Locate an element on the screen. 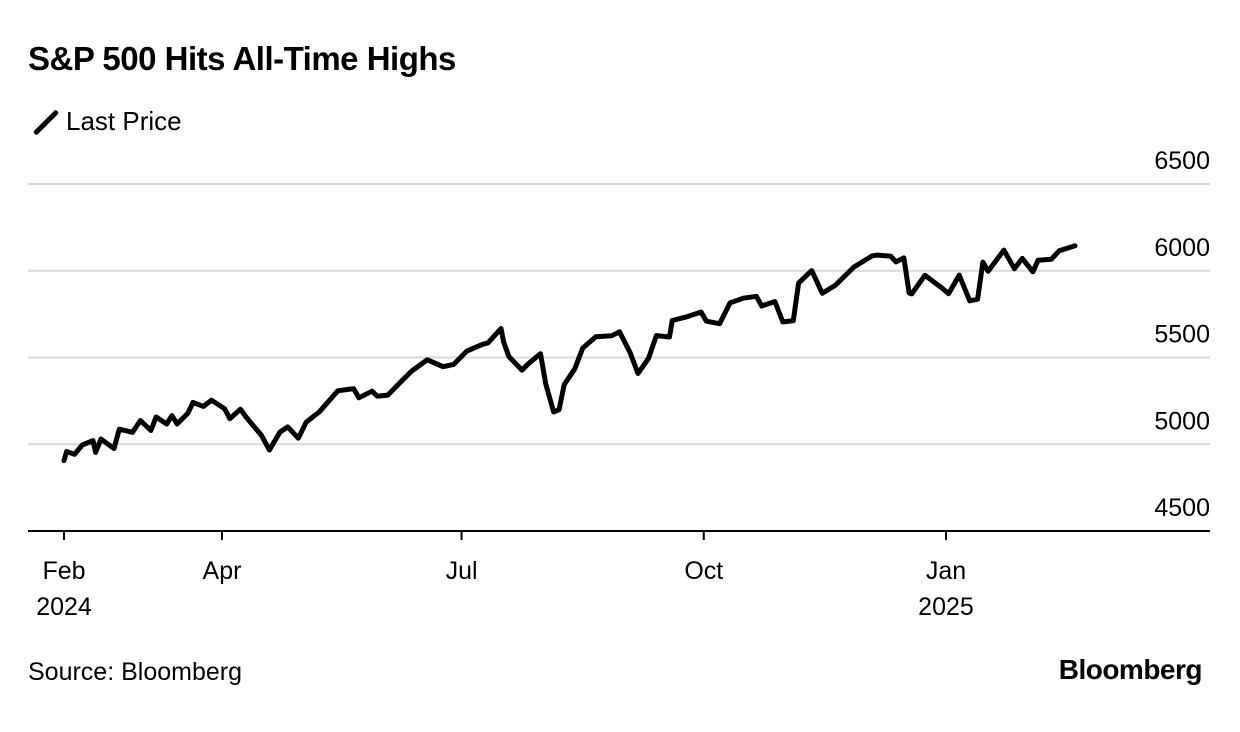 This screenshot has height=732, width=1240. bloomberg-logo: Bloomberg is located at coordinates (1130, 669).